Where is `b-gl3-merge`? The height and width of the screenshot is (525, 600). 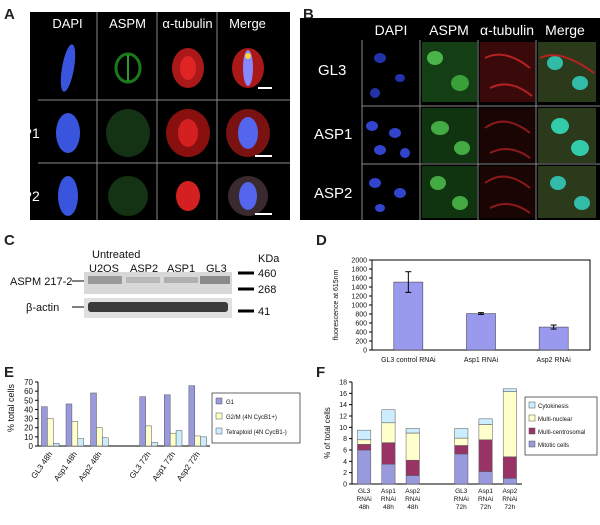 b-gl3-merge is located at coordinates (567, 72).